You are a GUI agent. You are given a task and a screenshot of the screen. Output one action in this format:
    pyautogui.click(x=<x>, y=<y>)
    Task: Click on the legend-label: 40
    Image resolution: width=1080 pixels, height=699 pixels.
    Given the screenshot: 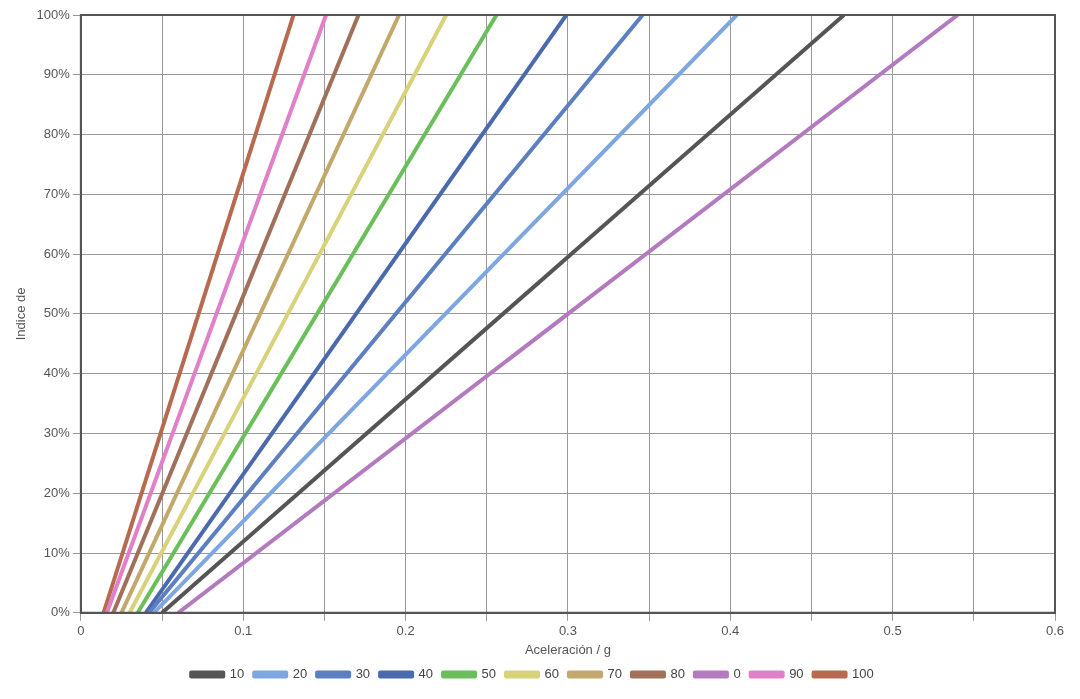 What is the action you would take?
    pyautogui.click(x=426, y=674)
    